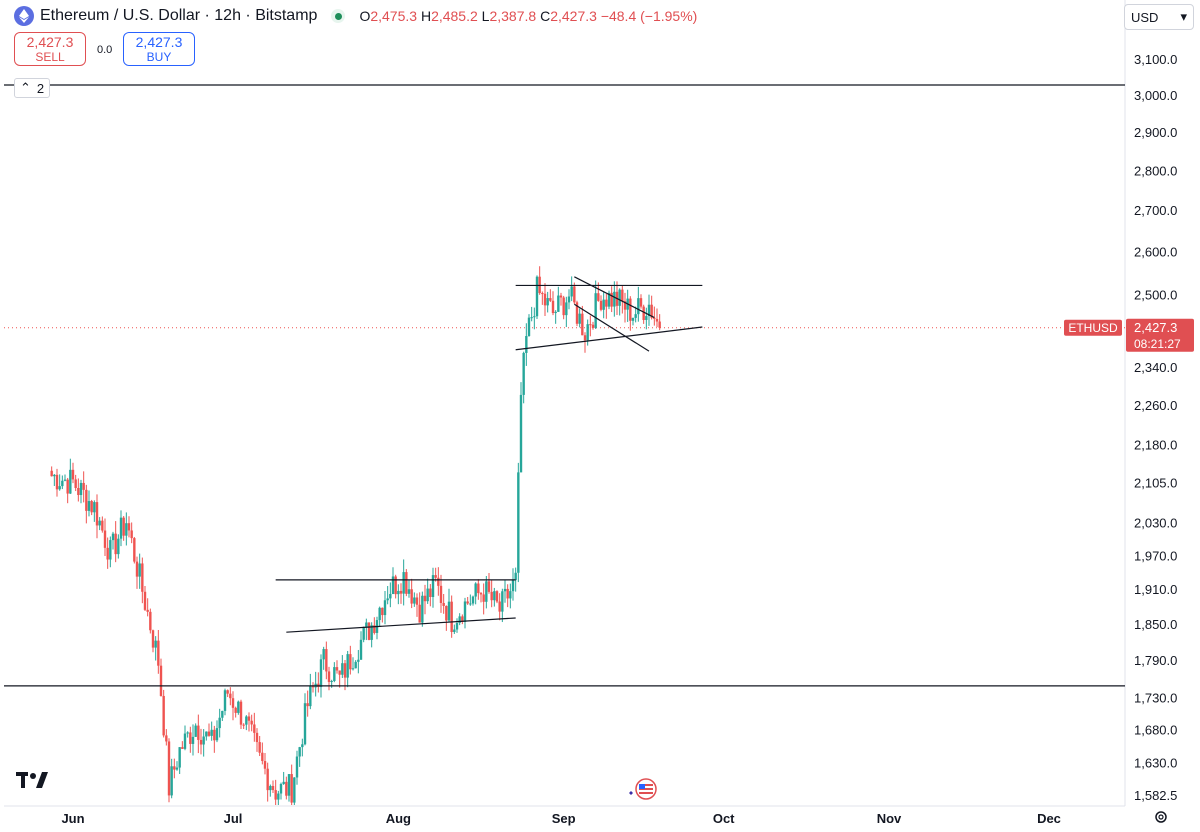  What do you see at coordinates (1161, 818) in the screenshot?
I see `settings-gear-icon` at bounding box center [1161, 818].